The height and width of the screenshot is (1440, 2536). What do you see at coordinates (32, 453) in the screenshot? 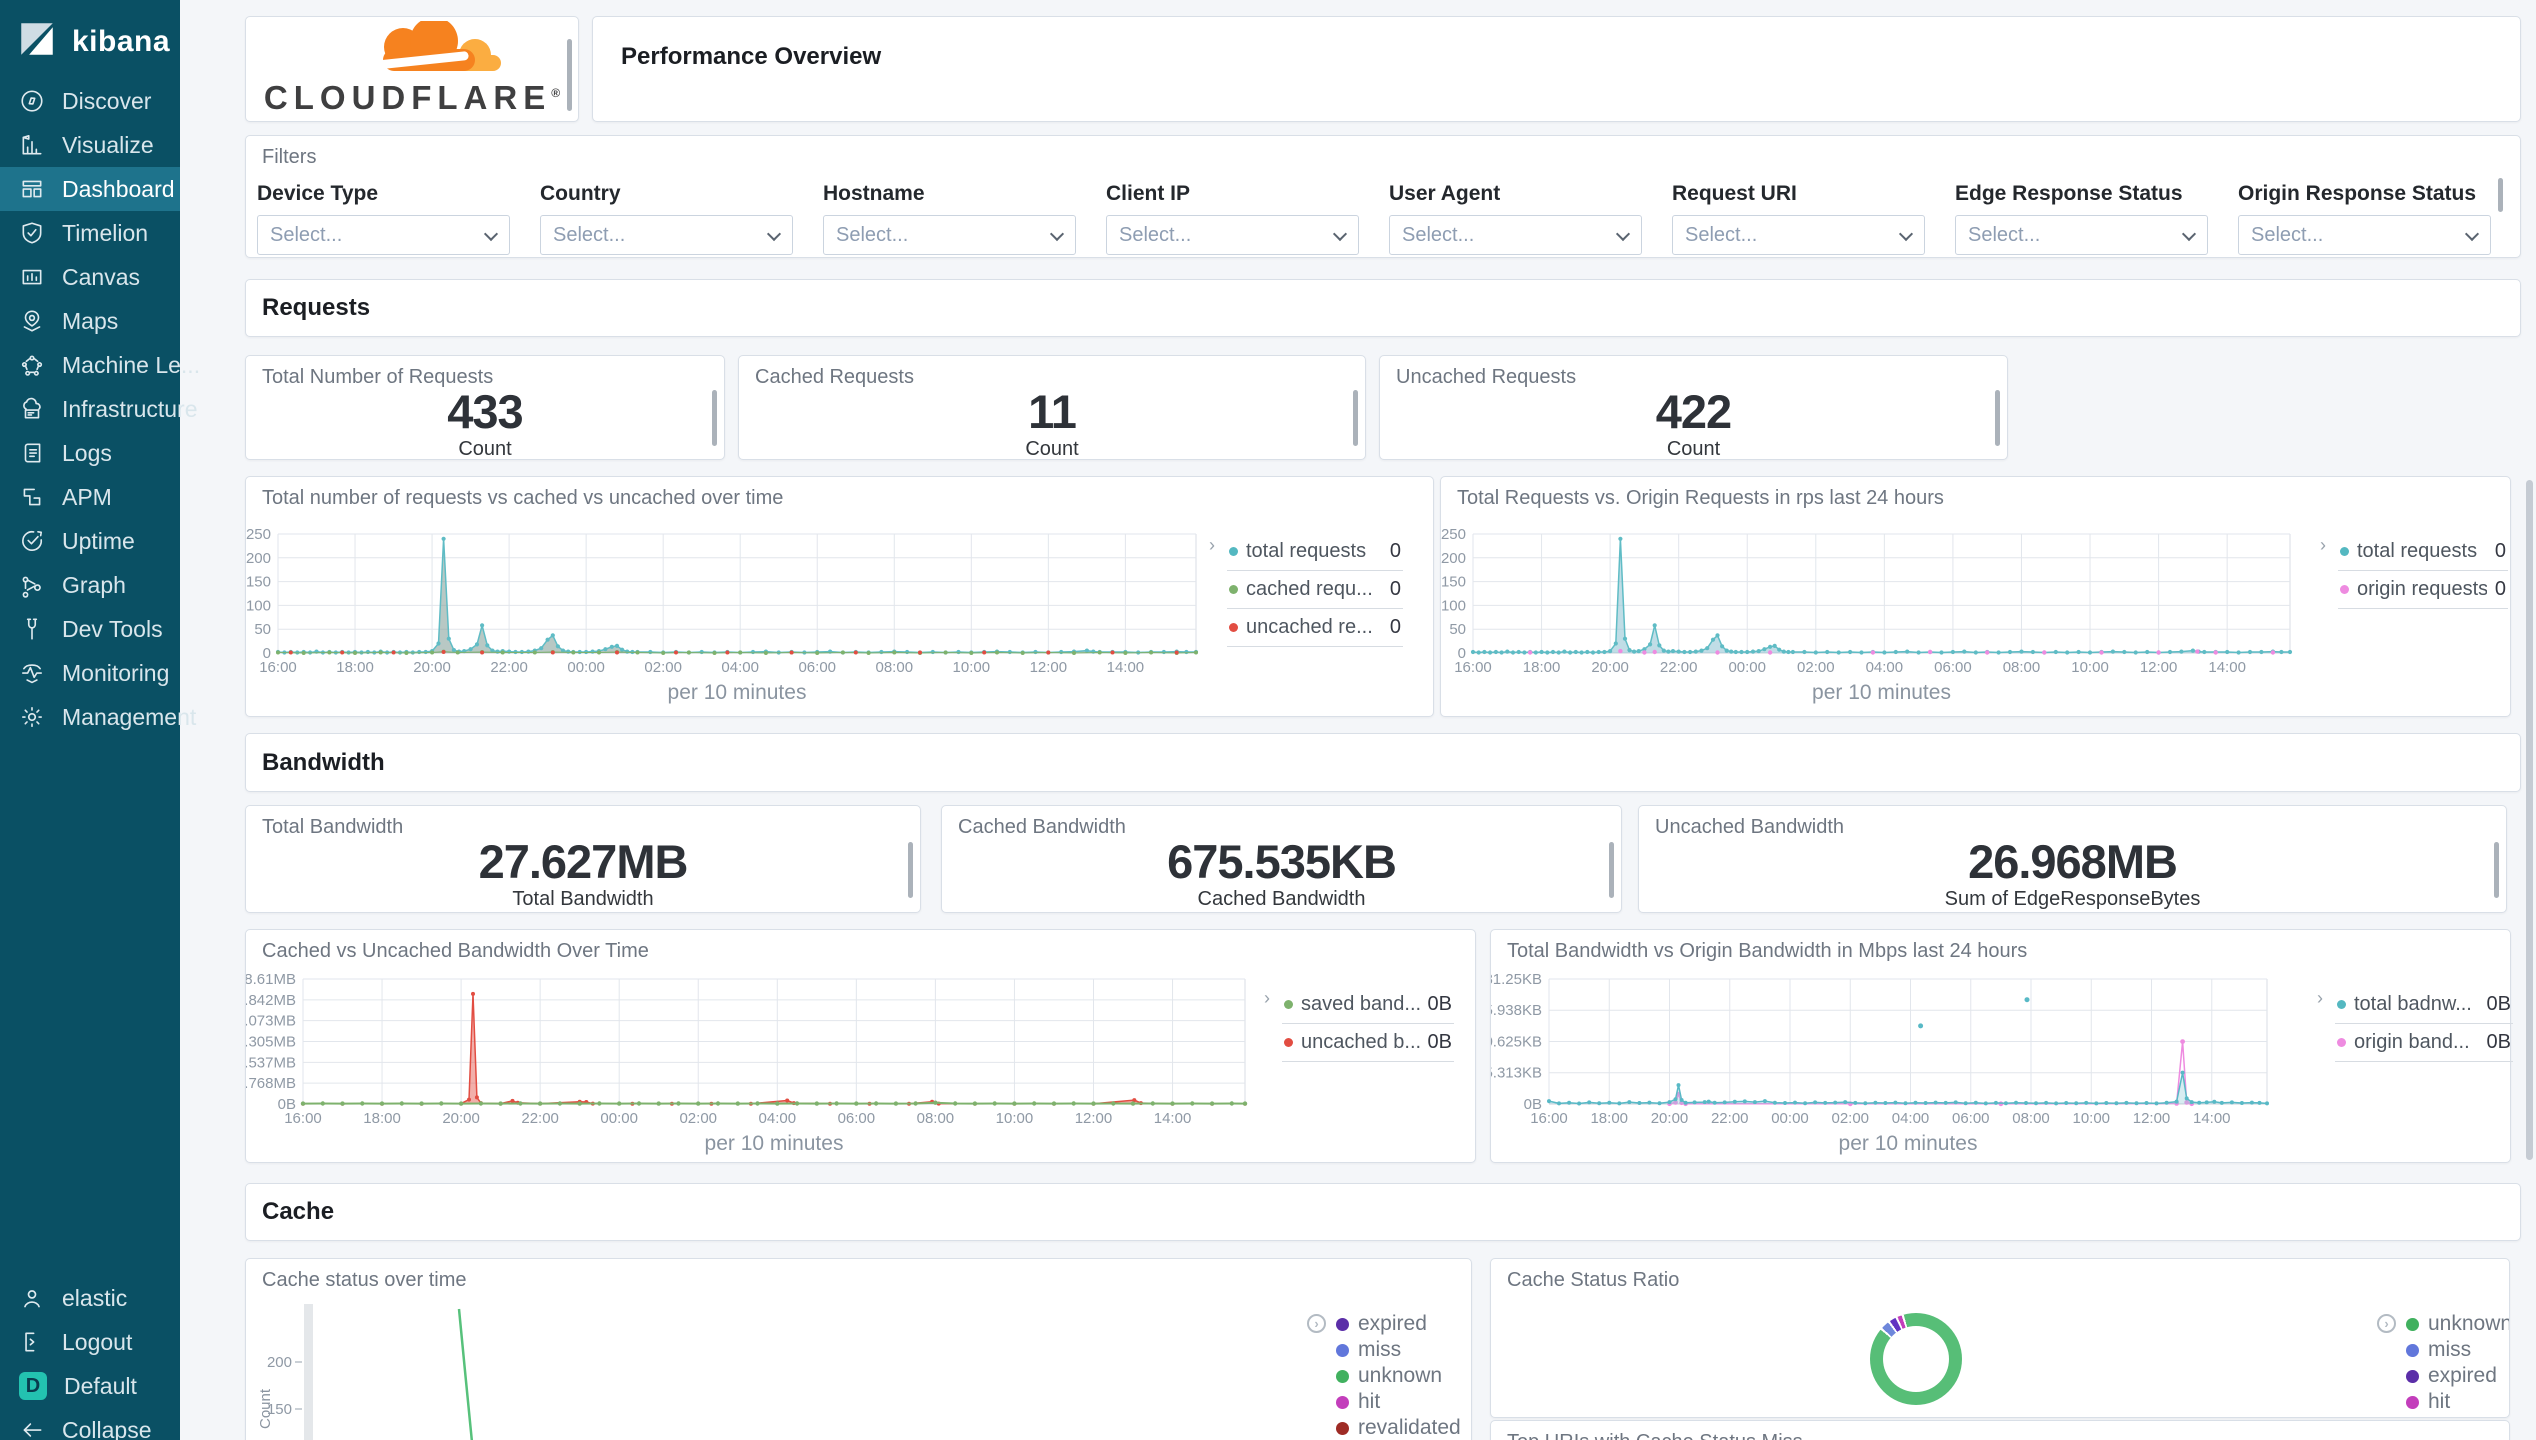
I see `log-file-icon` at bounding box center [32, 453].